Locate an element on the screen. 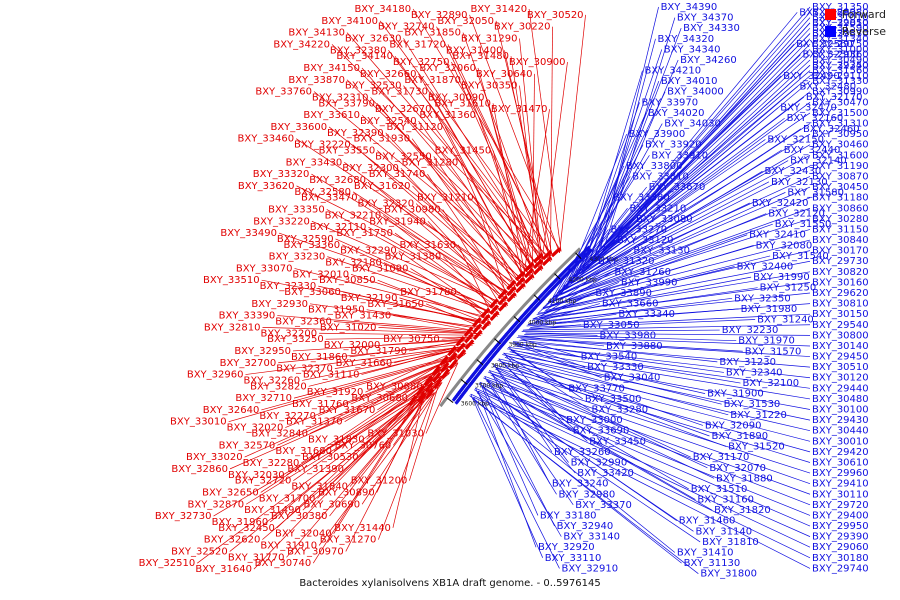 The height and width of the screenshot is (600, 900). gene-label-forward: BXY_31030 is located at coordinates (395, 434).